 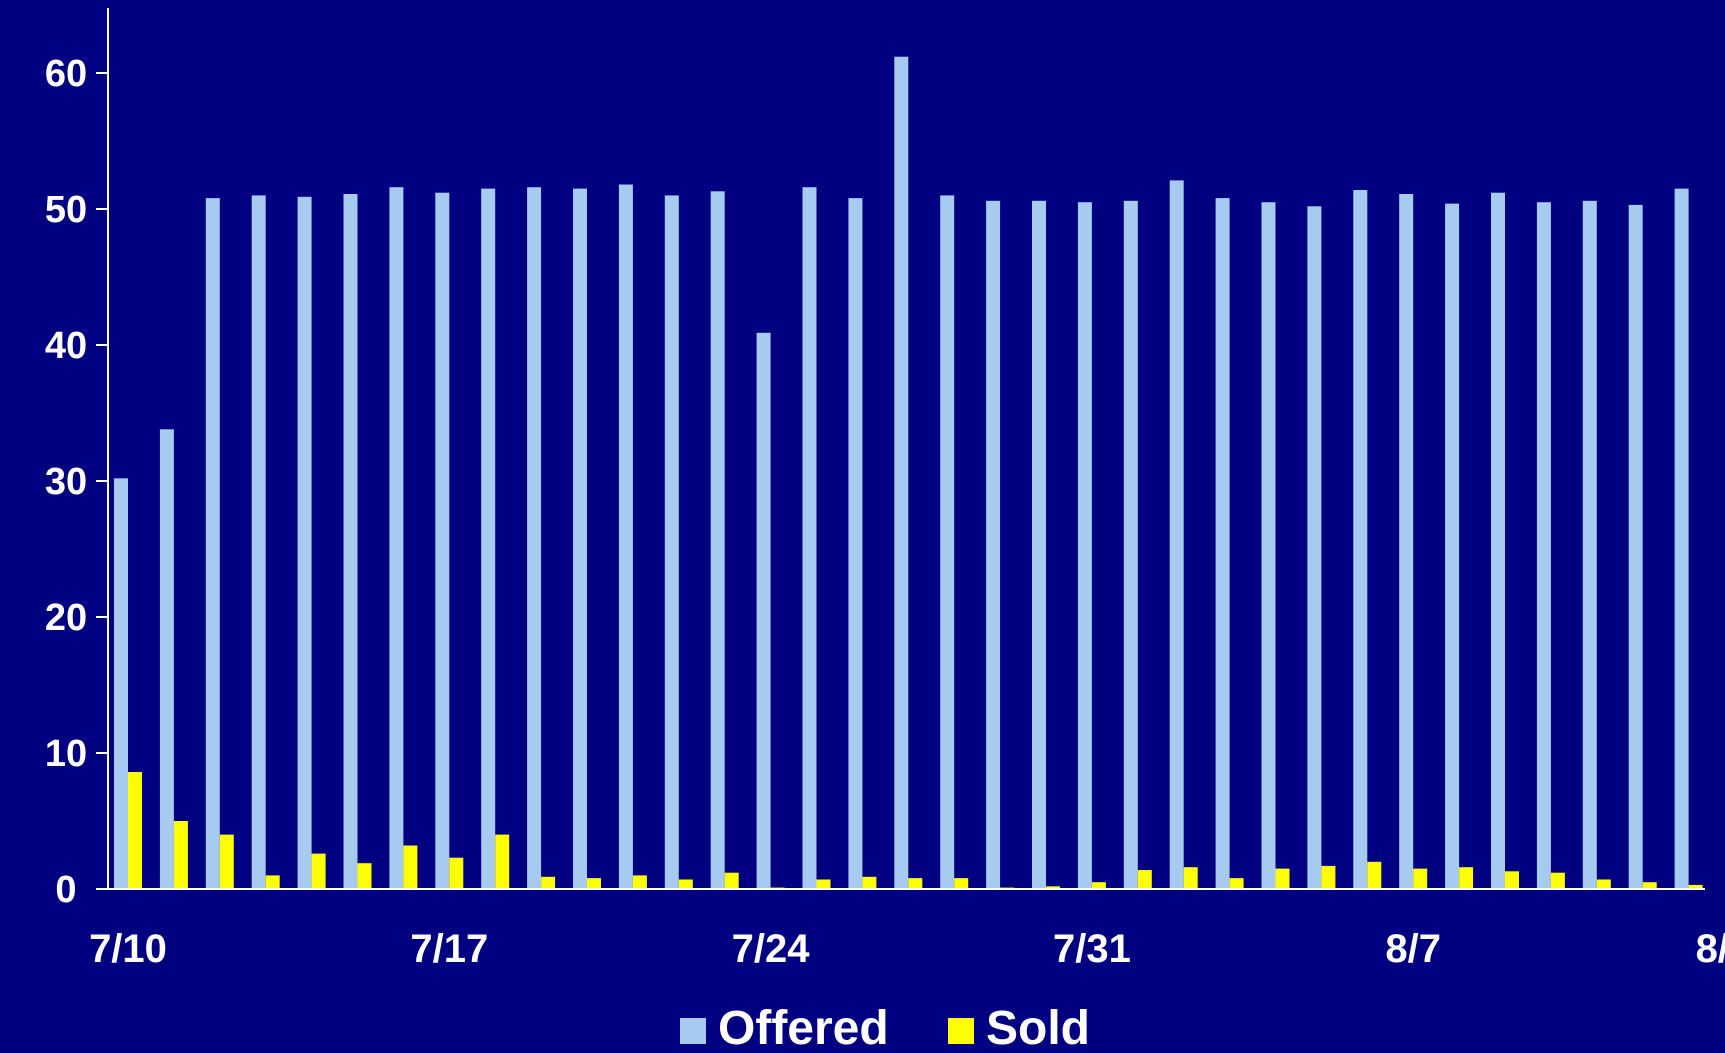 I want to click on bar-offered-8/10, so click(x=1543, y=545).